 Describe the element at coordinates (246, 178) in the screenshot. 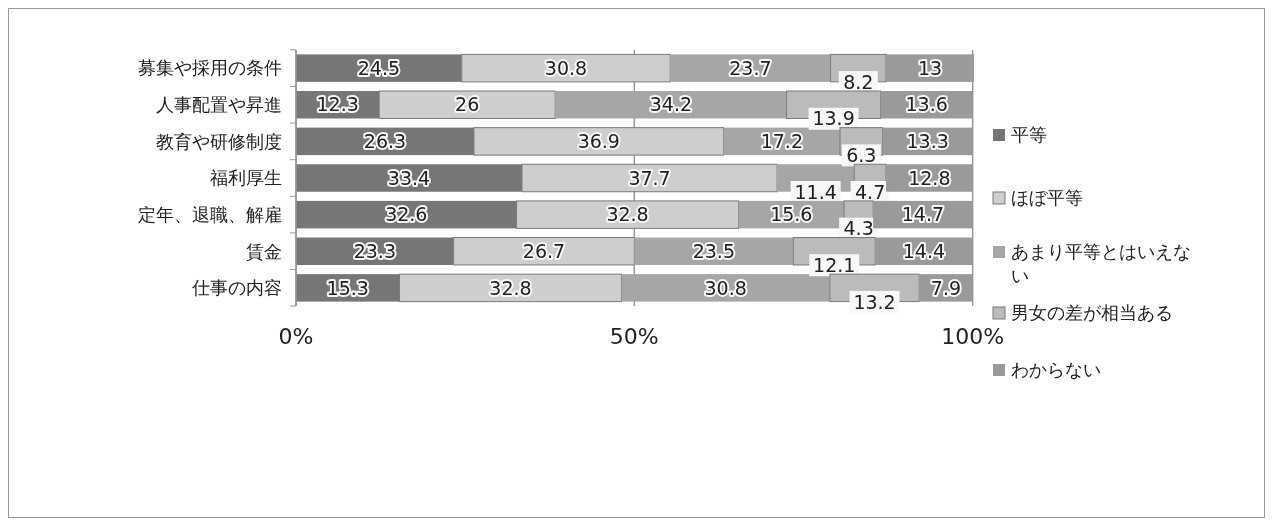

I see `y-tick-label: 福利厚生` at that location.